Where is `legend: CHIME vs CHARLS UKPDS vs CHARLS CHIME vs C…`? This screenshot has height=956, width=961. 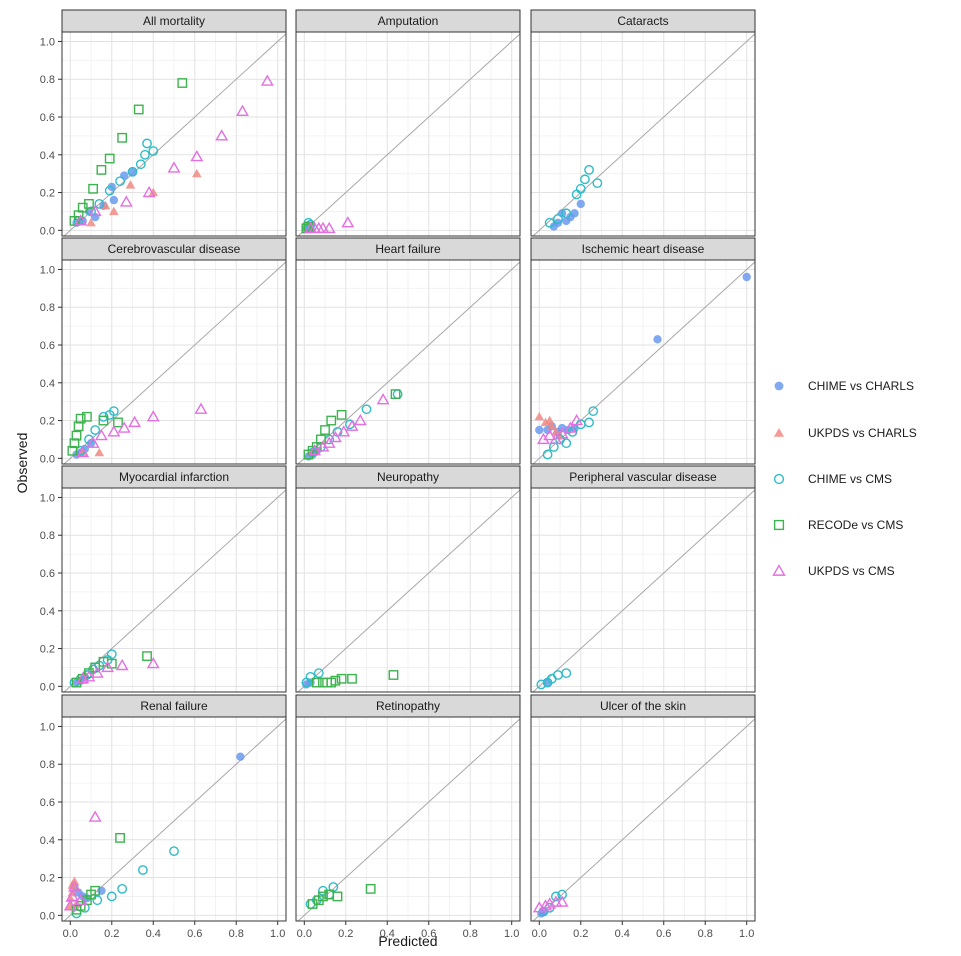 legend: CHIME vs CHARLS UKPDS vs CHARLS CHIME vs C… is located at coordinates (844, 478).